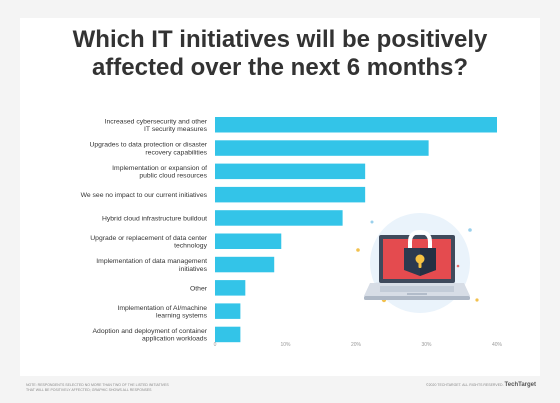 The height and width of the screenshot is (403, 560). I want to click on title-line-1: Which IT initiatives will be positively, so click(280, 39).